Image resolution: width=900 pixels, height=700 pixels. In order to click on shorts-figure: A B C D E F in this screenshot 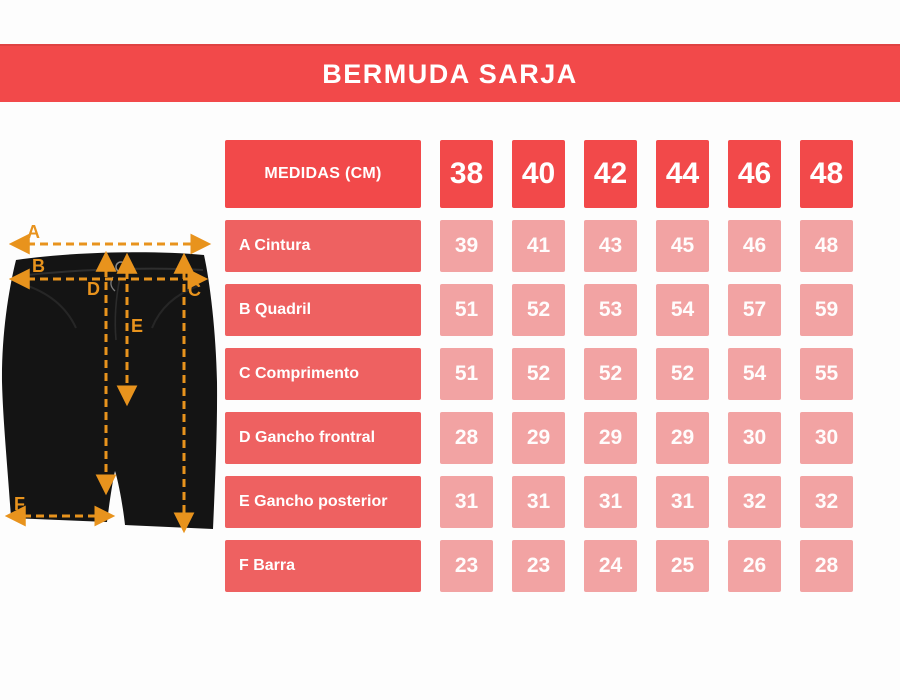, I will do `click(109, 378)`.